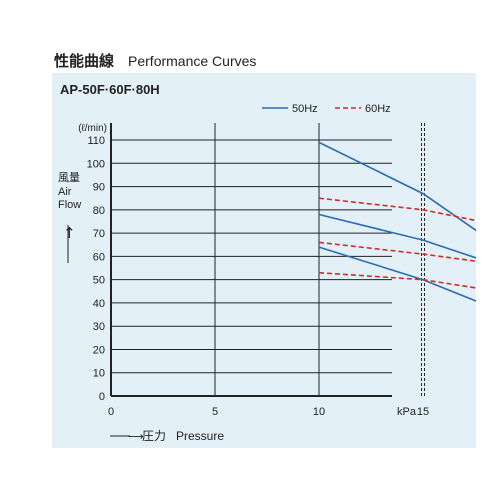 Image resolution: width=500 pixels, height=500 pixels. What do you see at coordinates (102, 397) in the screenshot?
I see `y-tick-label-0: 0` at bounding box center [102, 397].